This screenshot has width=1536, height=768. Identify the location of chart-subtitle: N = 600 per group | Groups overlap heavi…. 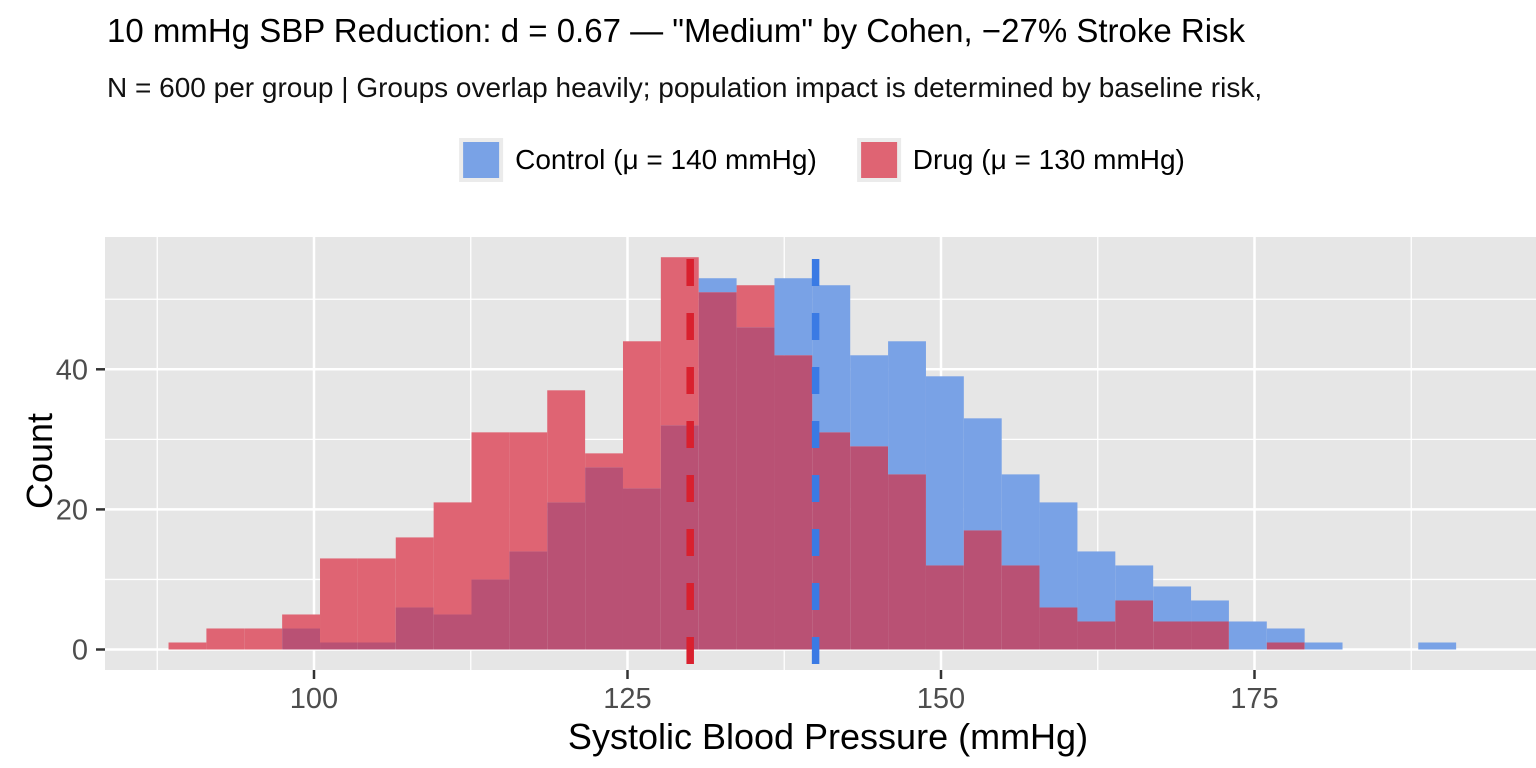
(685, 87).